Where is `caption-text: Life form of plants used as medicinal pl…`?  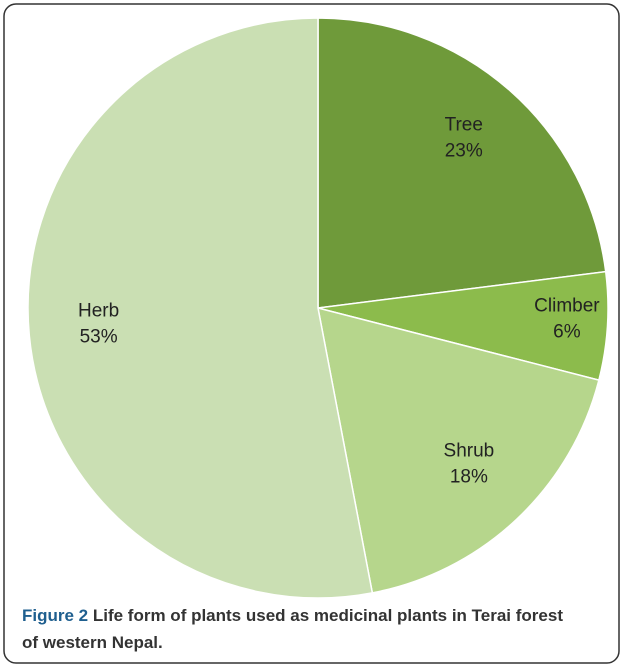 caption-text: Life form of plants used as medicinal pl… is located at coordinates (292, 629).